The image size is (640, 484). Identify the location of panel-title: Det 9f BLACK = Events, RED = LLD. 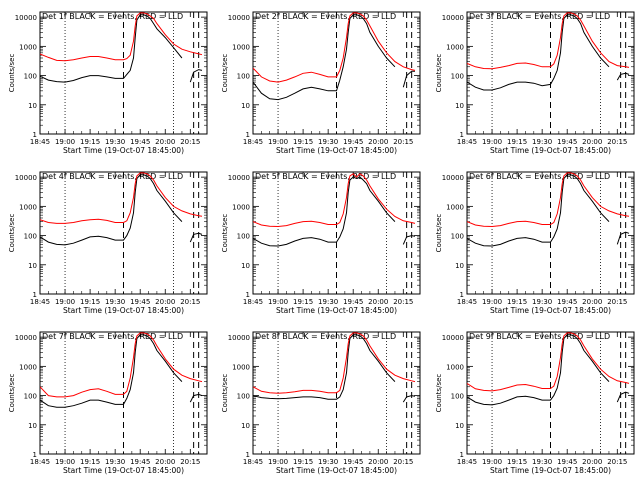
(539, 336).